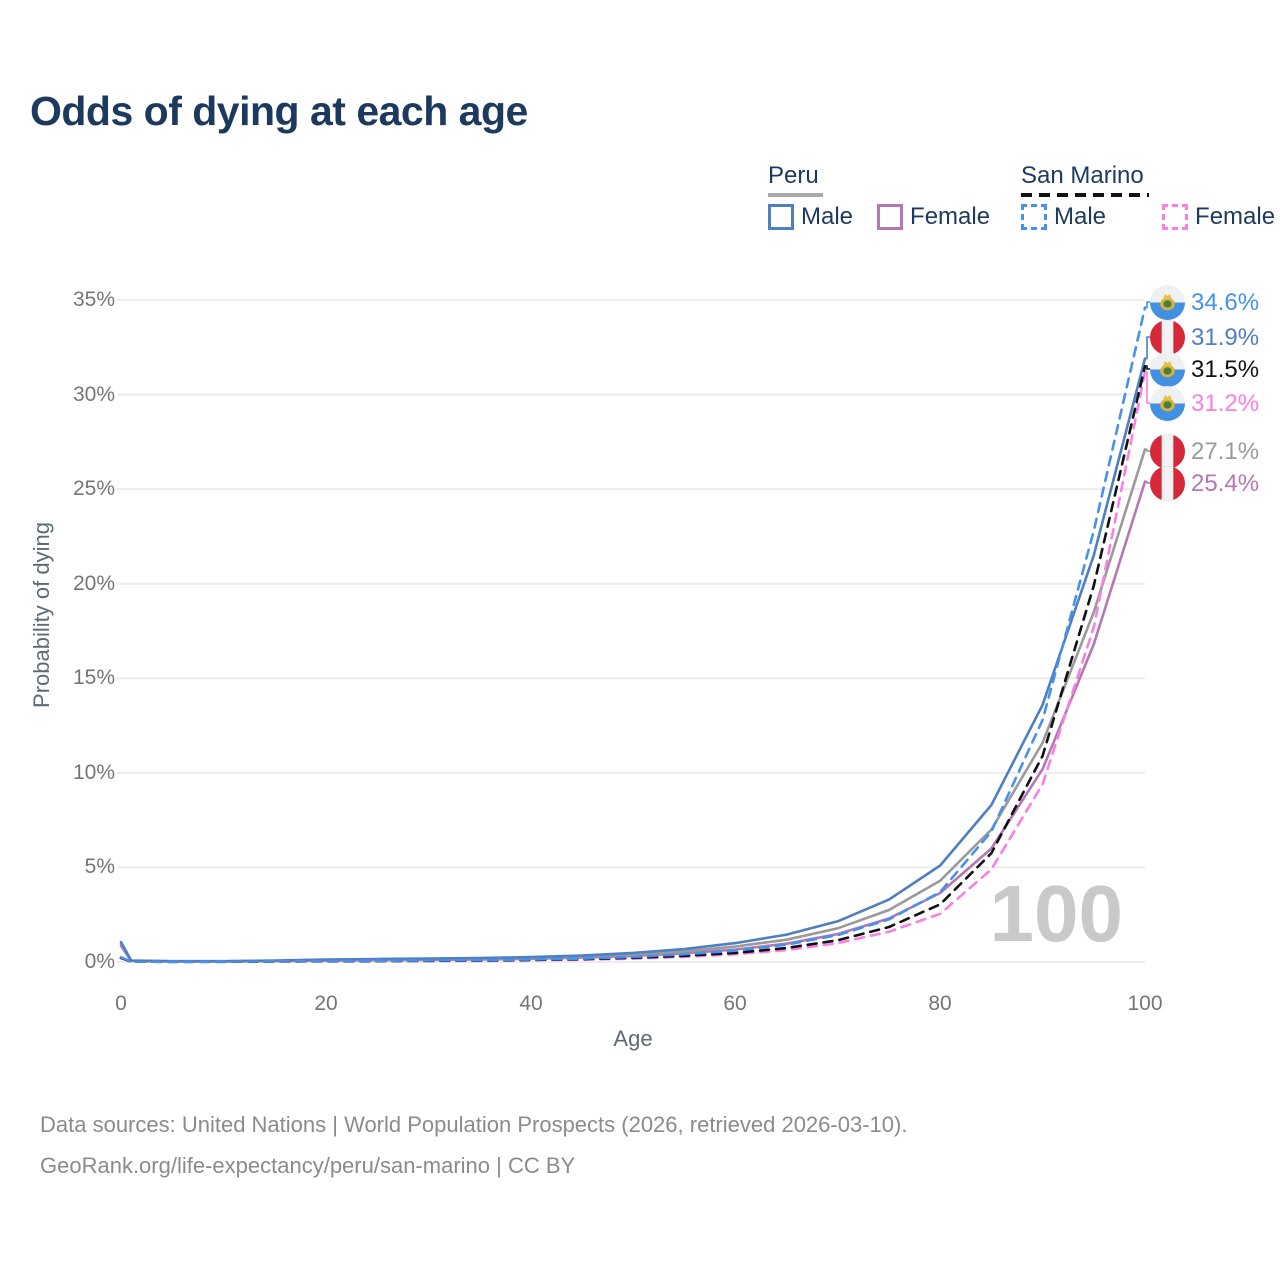 This screenshot has width=1280, height=1280. Describe the element at coordinates (810, 217) in the screenshot. I see `legend-item-peru-male: Male` at that location.